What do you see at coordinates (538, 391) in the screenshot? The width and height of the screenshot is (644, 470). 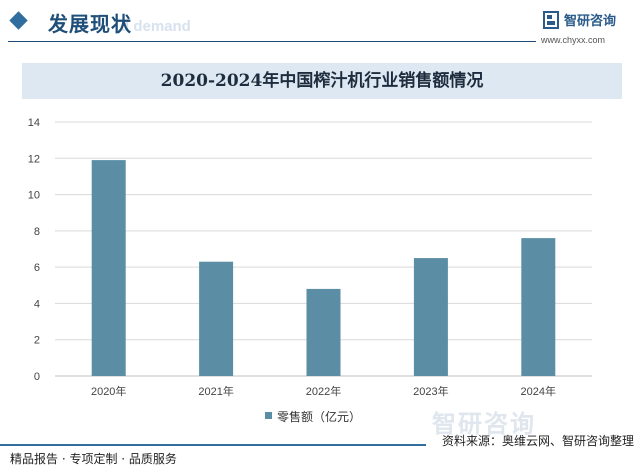 I see `x-tick-label: 2024年` at bounding box center [538, 391].